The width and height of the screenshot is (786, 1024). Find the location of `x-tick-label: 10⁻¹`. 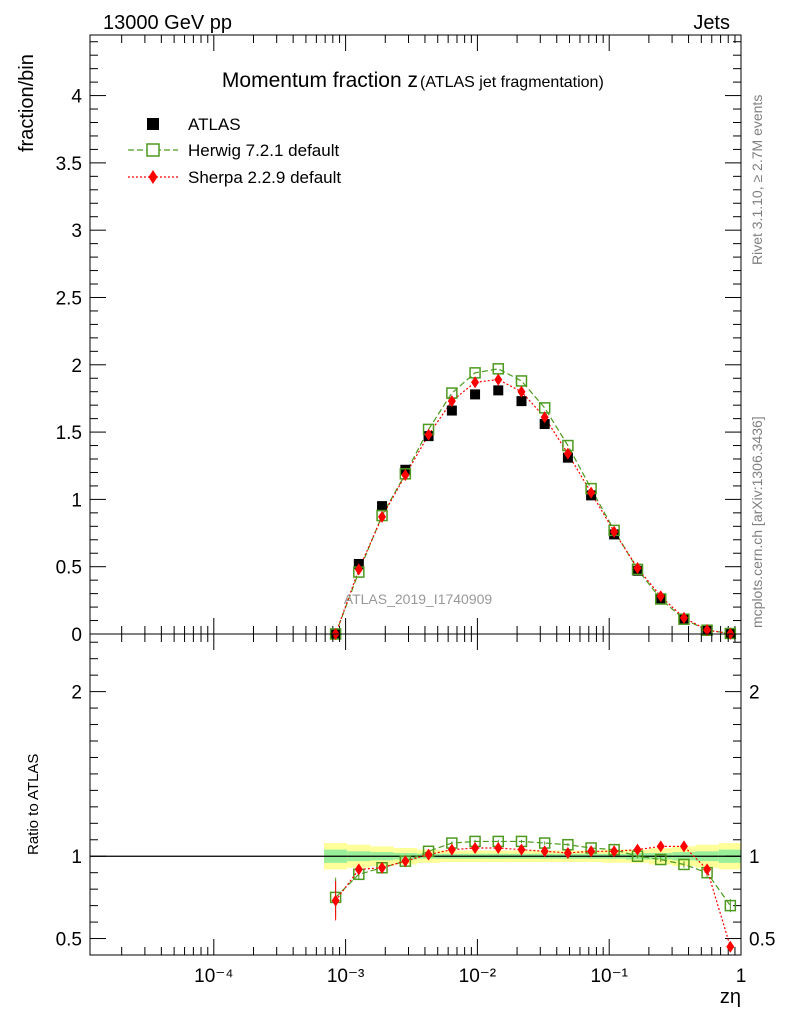

x-tick-label: 10⁻¹ is located at coordinates (609, 976).